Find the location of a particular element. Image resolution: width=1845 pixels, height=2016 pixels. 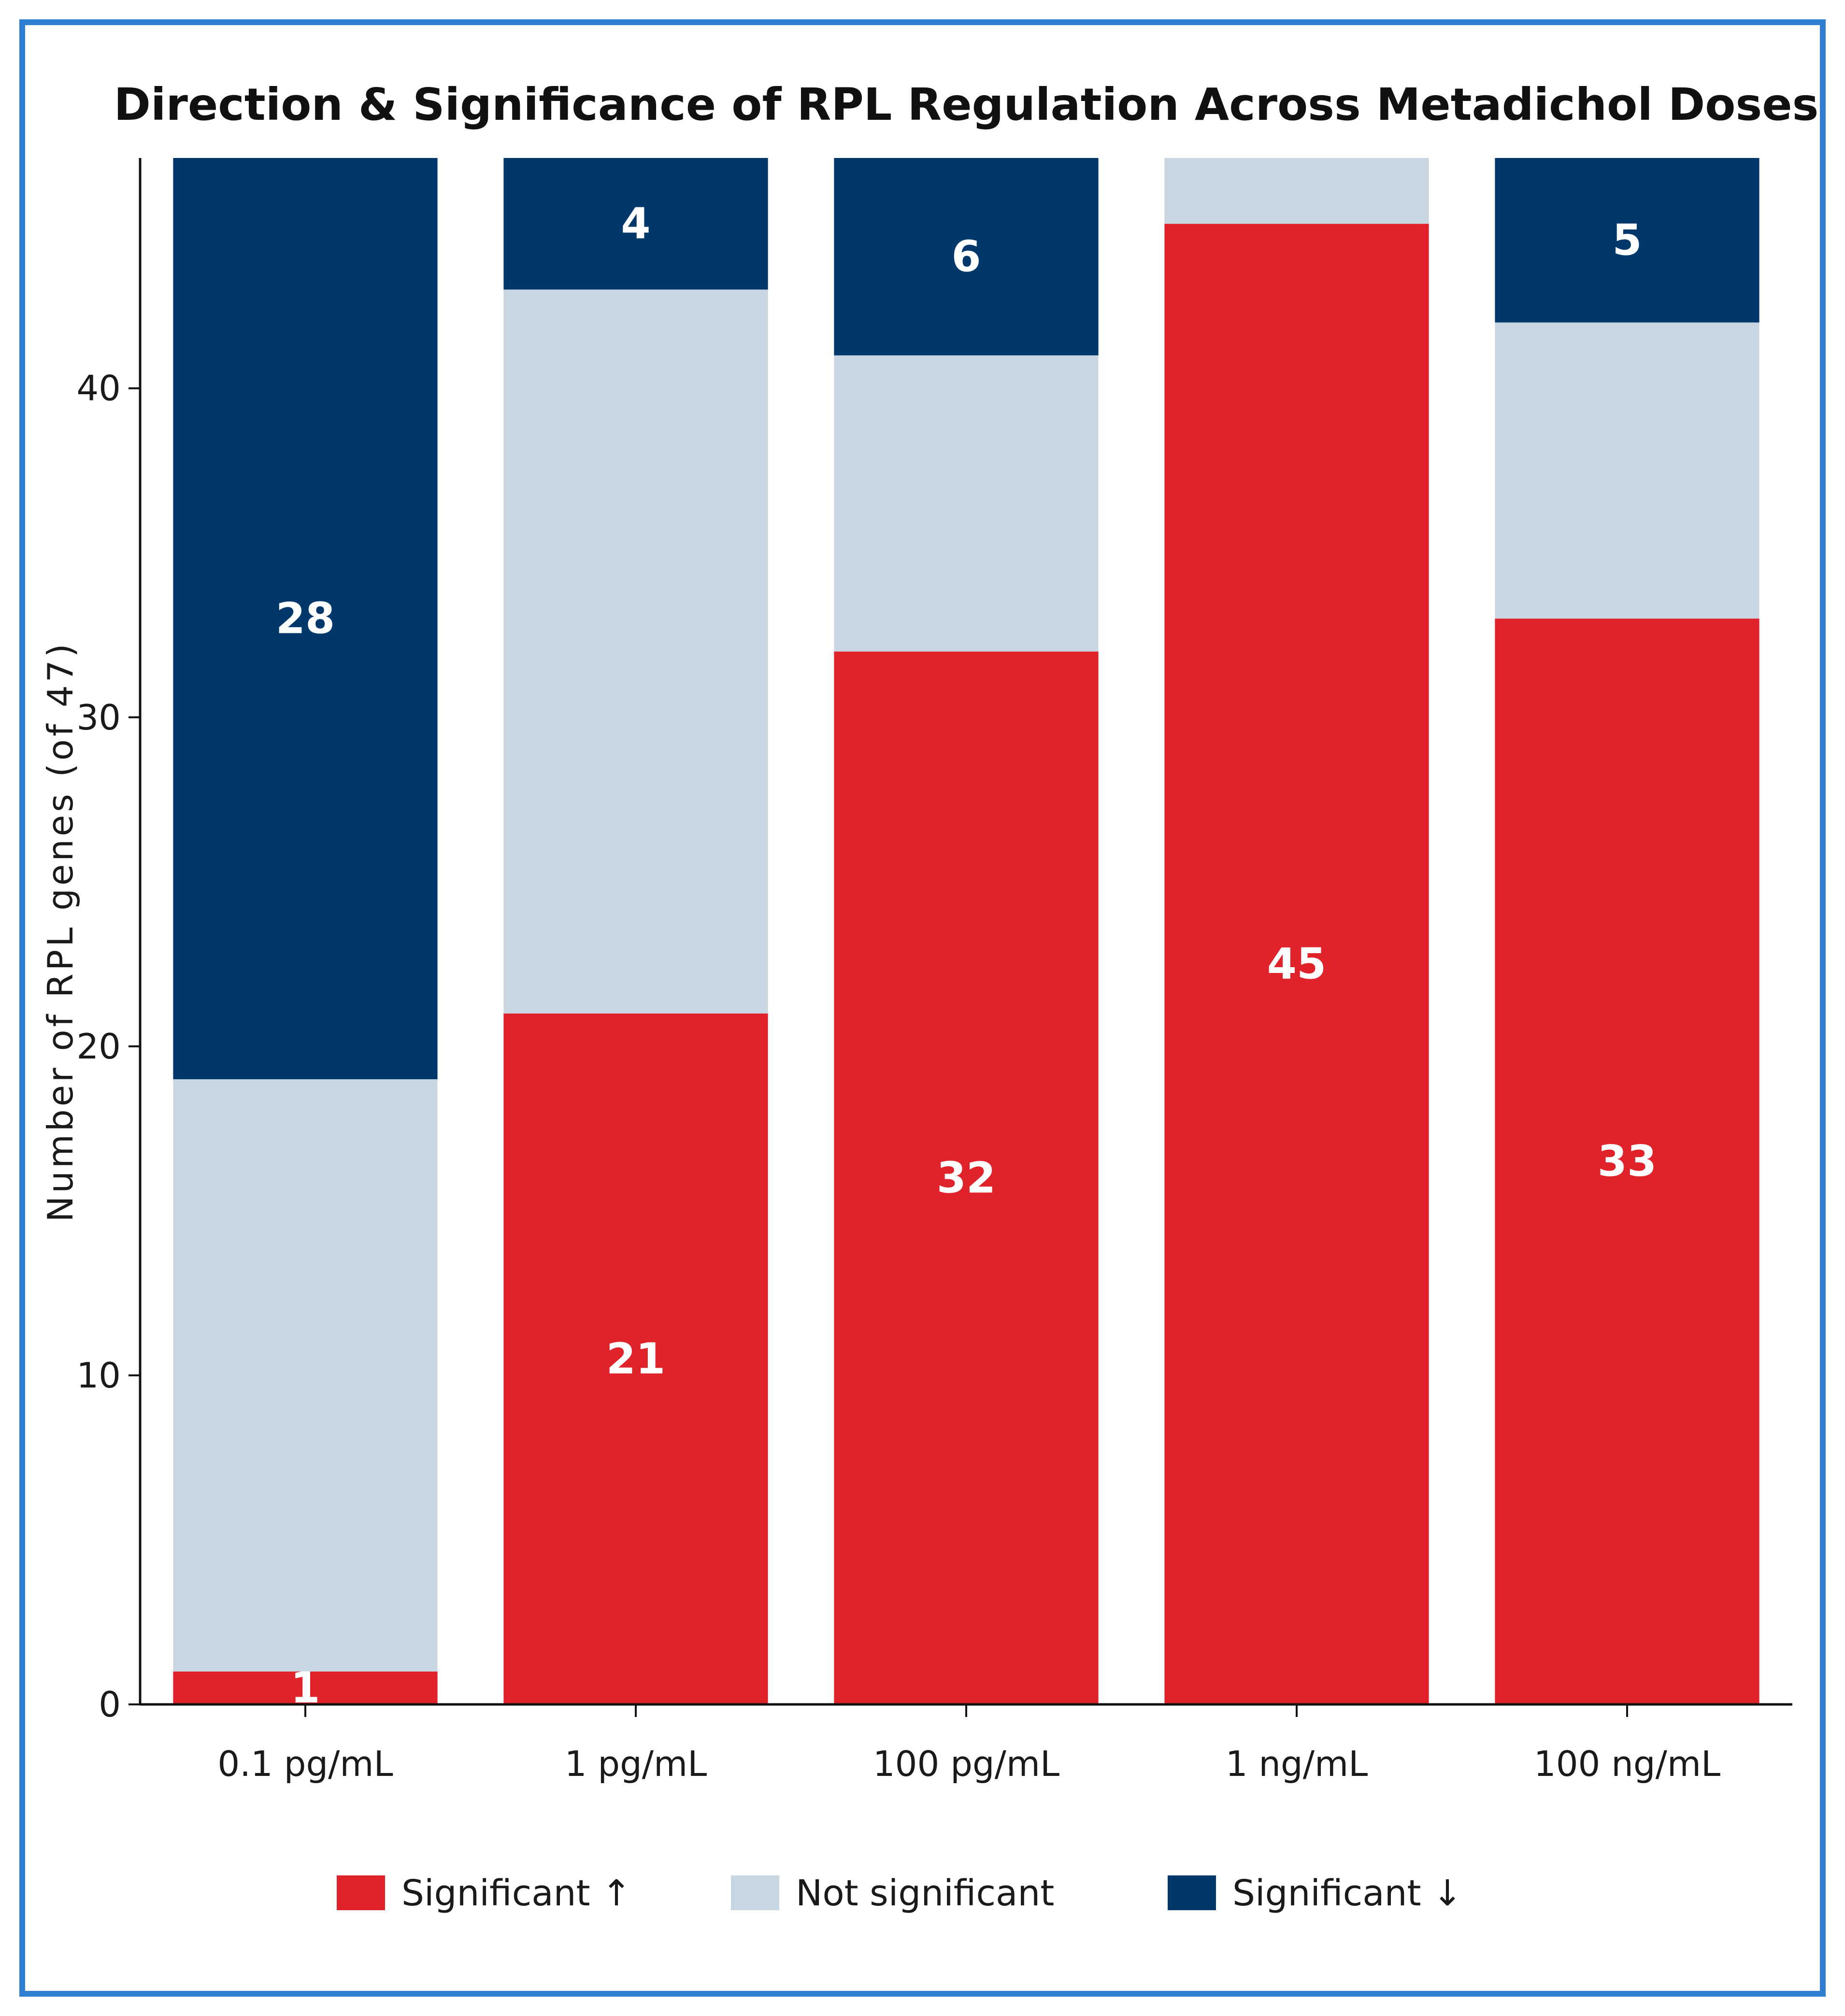

legend-label-2: Not significant is located at coordinates (925, 1893).